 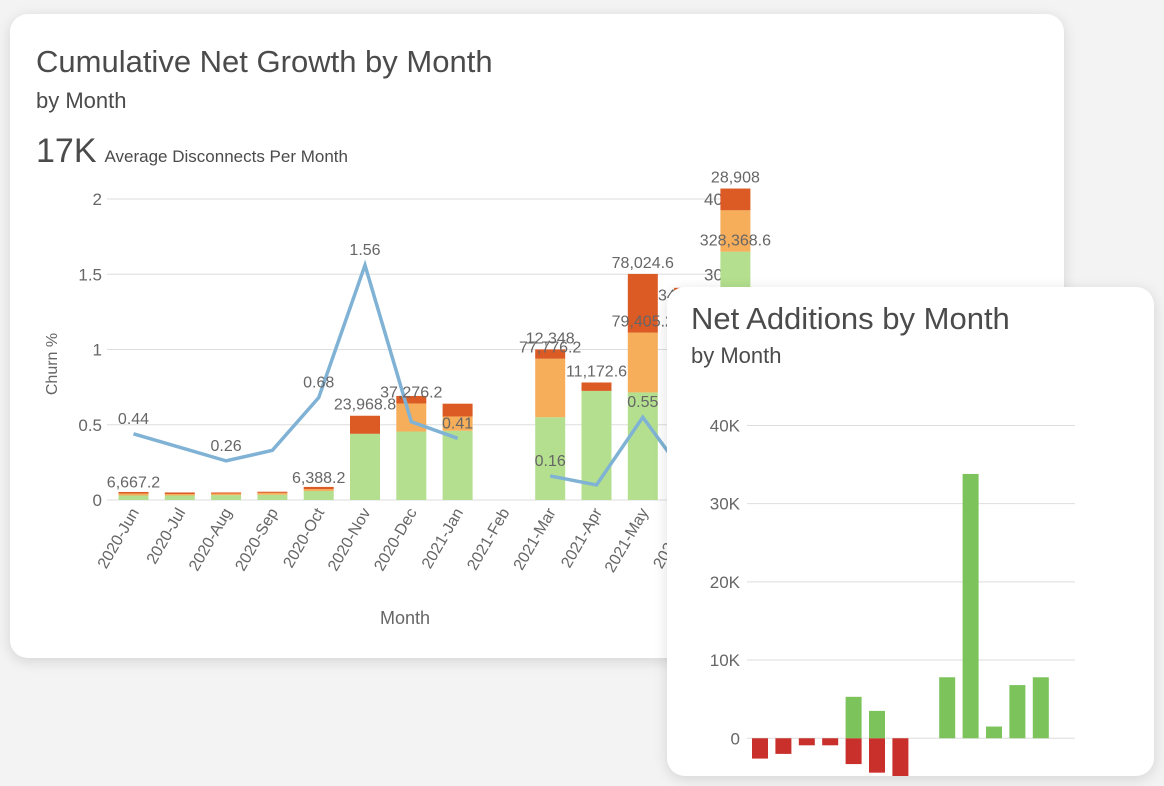 I want to click on data-label: 0.41, so click(x=457, y=423).